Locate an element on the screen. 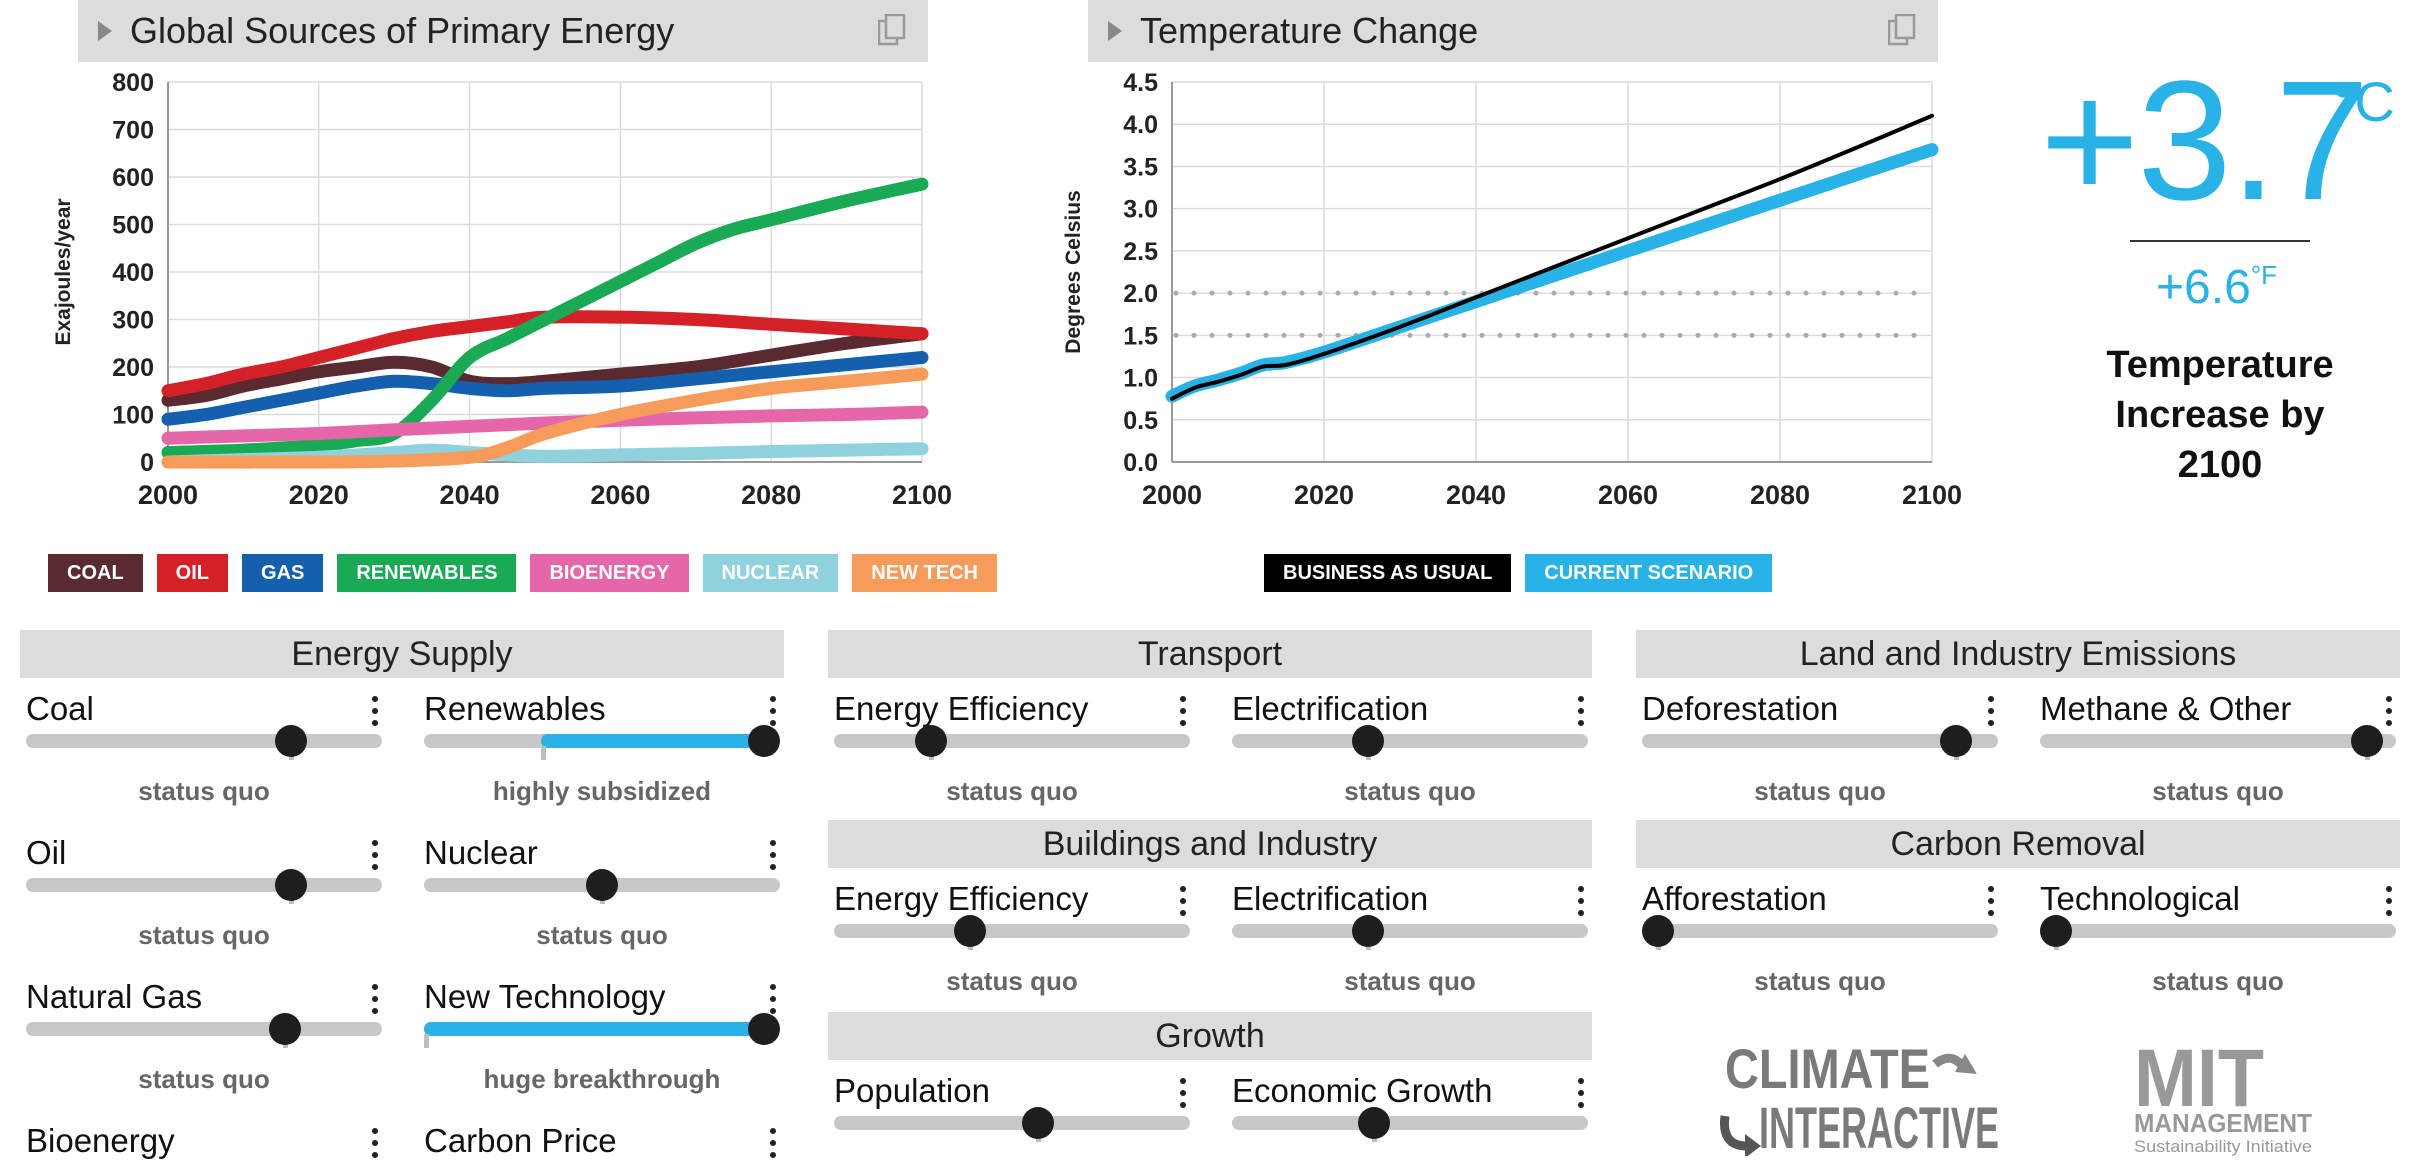 The image size is (2416, 1162). technological-slider is located at coordinates (2218, 932).